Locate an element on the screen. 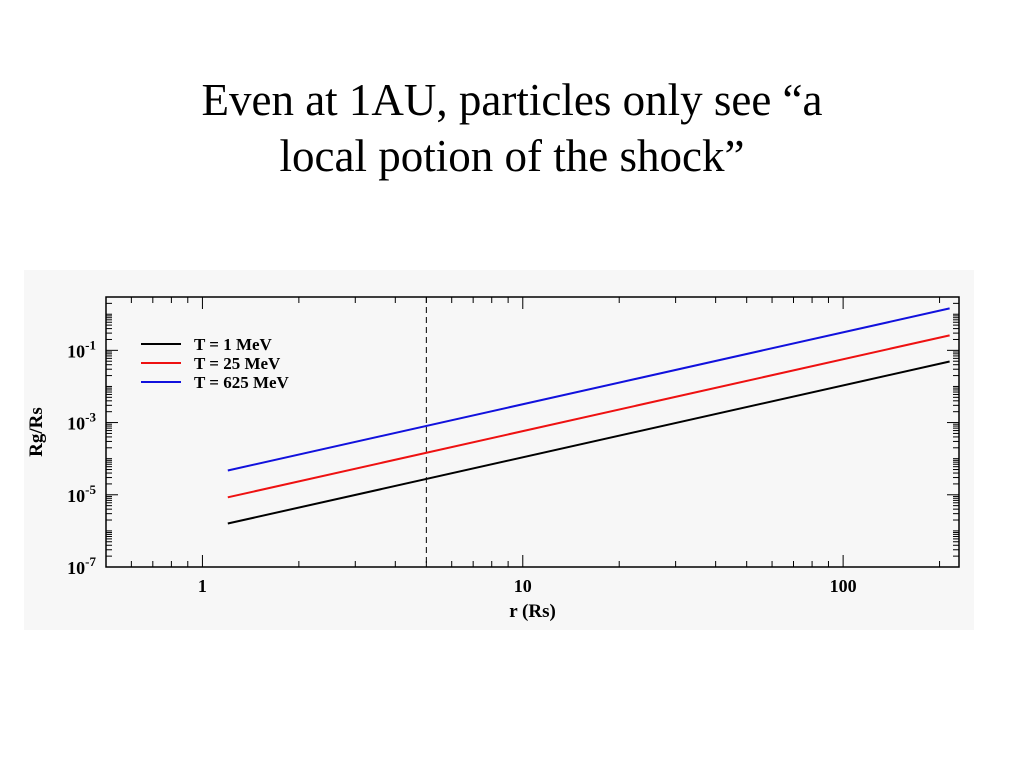  legend-label-2: T = 25 MeV is located at coordinates (237, 363).